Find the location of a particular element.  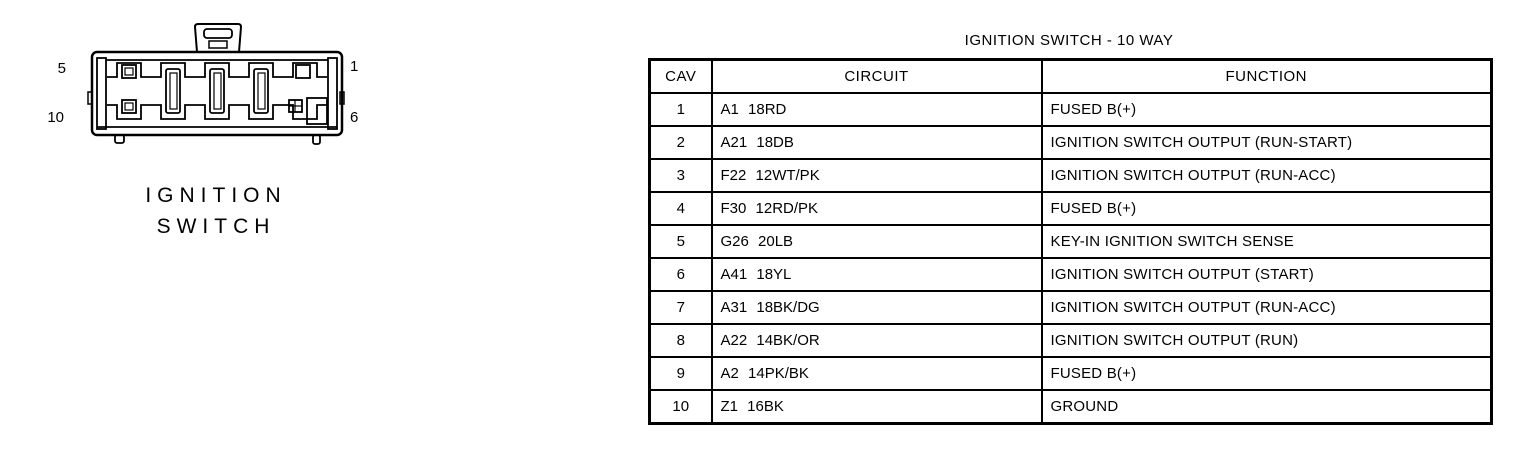

circuit-cell: G26 20LB is located at coordinates (876, 241).